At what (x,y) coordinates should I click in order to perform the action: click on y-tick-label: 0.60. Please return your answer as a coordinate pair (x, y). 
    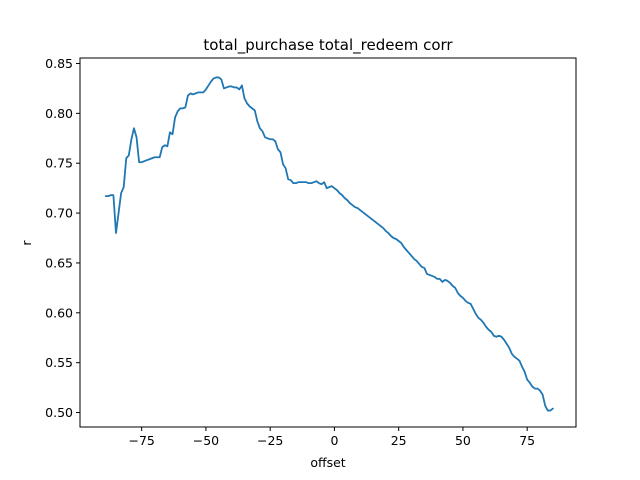
    Looking at the image, I should click on (59, 312).